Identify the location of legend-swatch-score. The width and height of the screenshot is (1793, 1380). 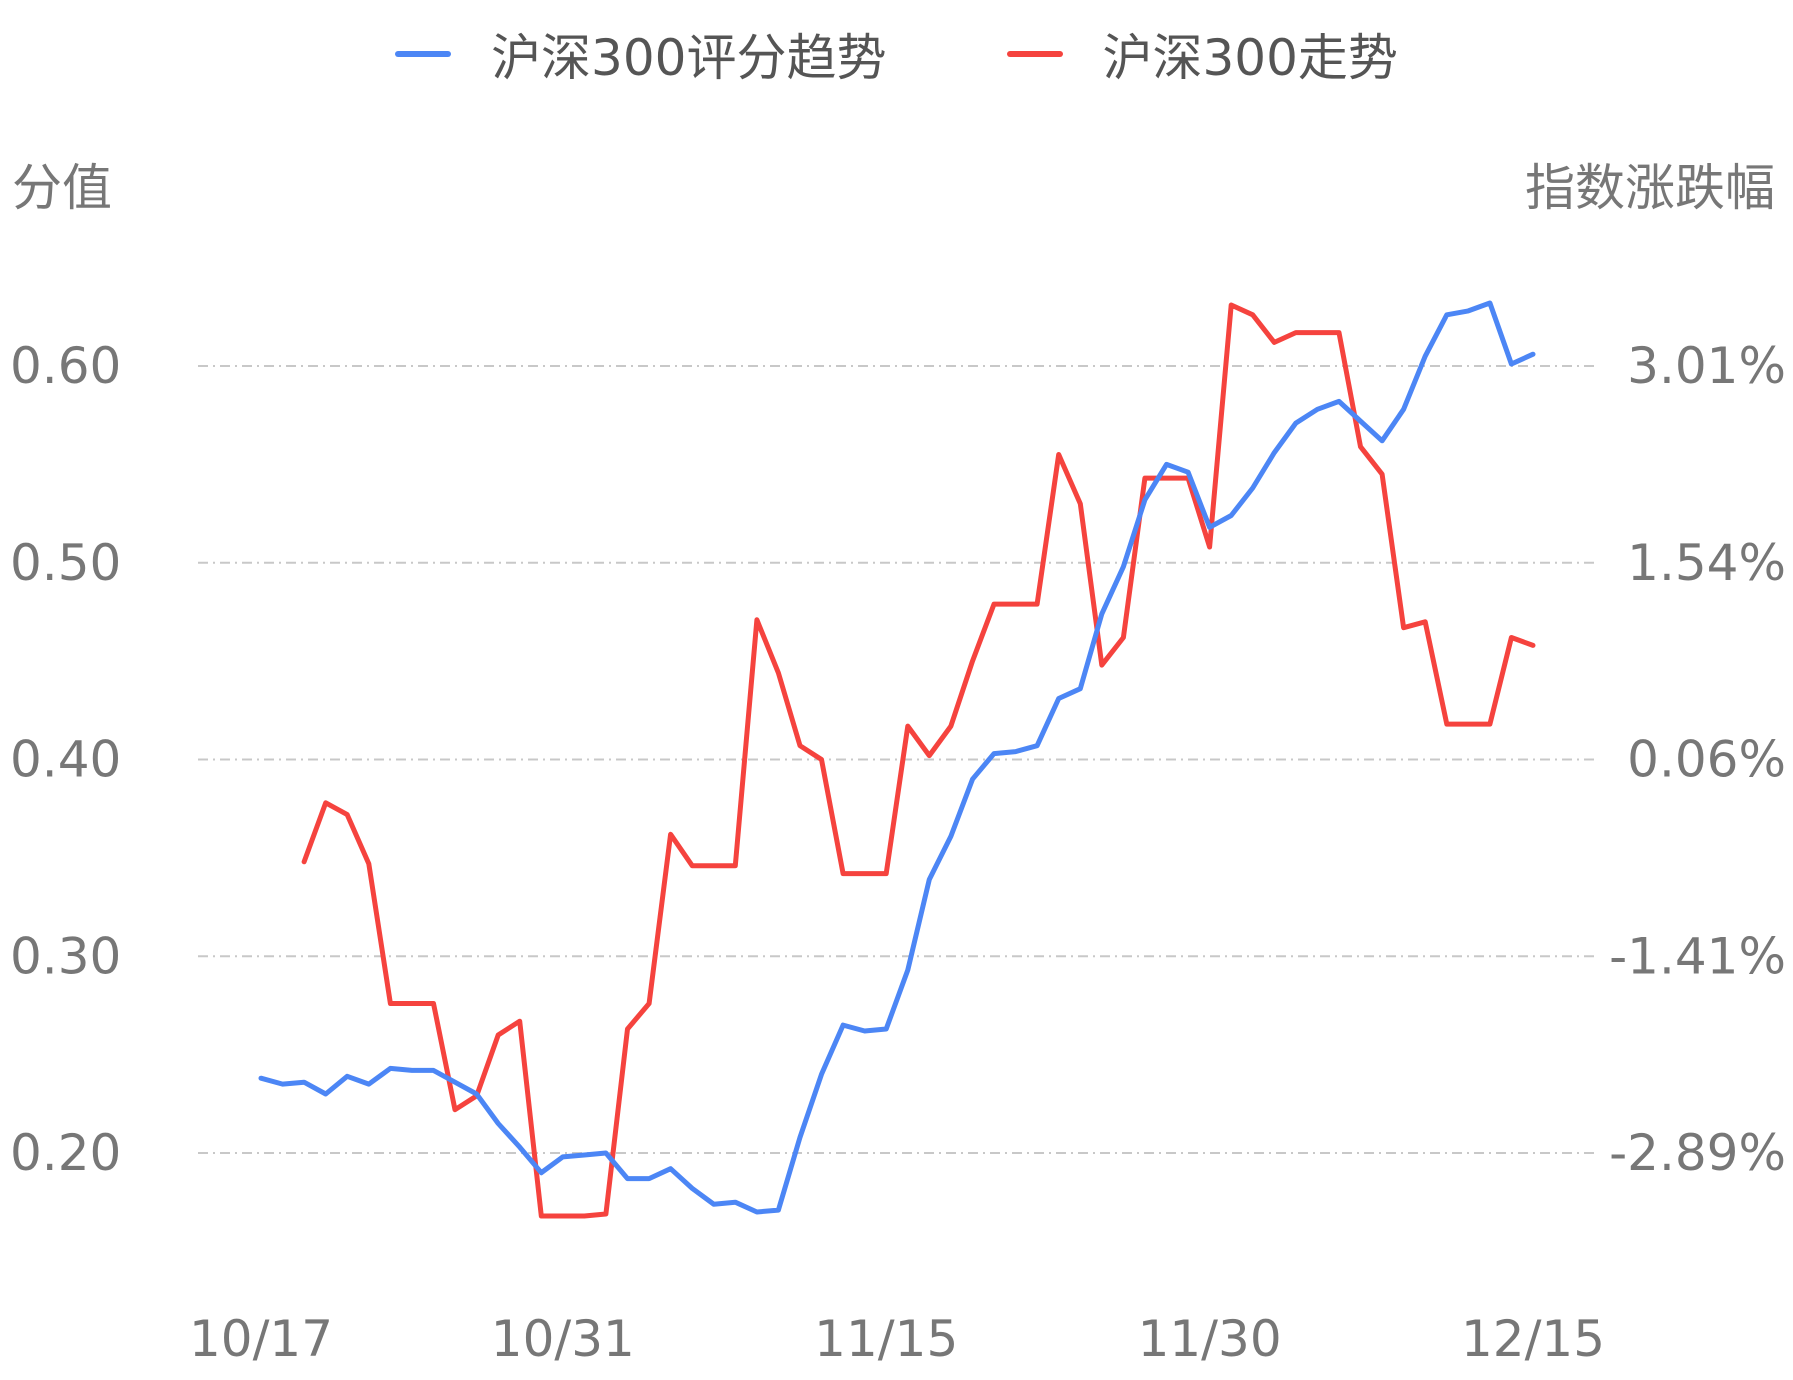
(423, 54).